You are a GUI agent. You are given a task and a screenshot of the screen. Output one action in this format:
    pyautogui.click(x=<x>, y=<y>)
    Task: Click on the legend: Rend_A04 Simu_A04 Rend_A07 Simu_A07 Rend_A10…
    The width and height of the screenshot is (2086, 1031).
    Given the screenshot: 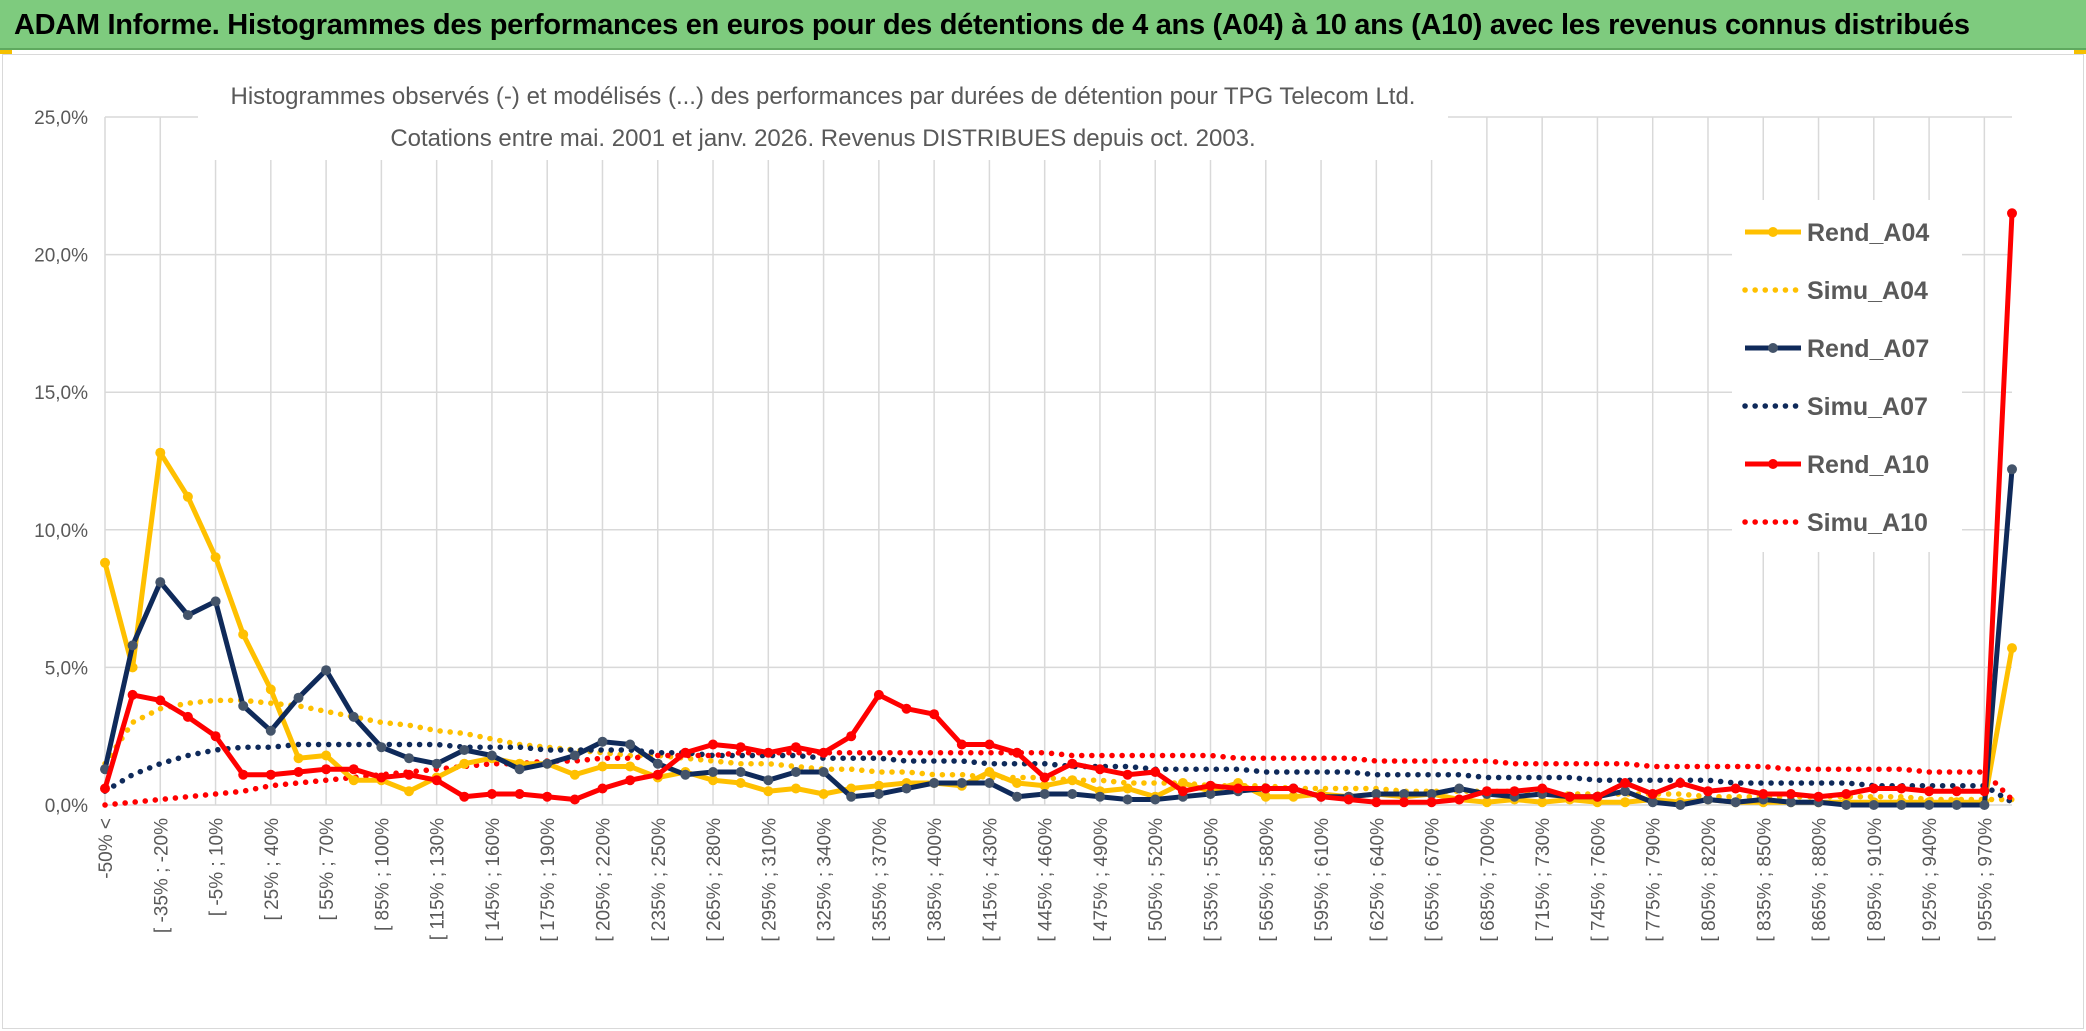 What is the action you would take?
    pyautogui.click(x=1847, y=376)
    